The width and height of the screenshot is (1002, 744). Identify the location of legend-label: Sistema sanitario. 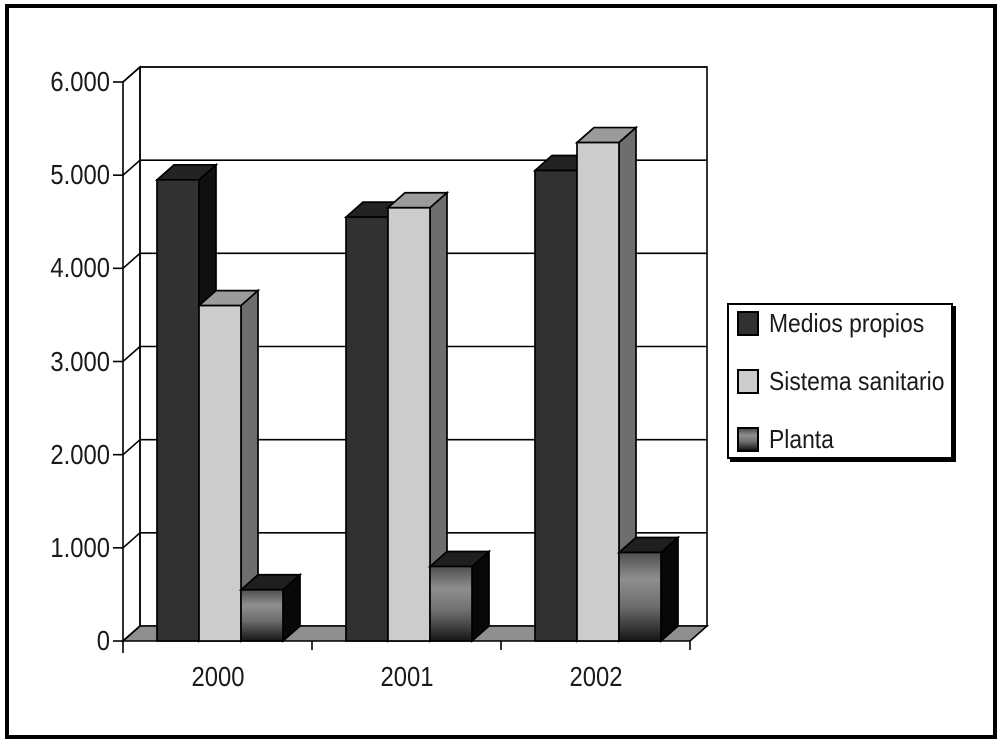
(857, 380).